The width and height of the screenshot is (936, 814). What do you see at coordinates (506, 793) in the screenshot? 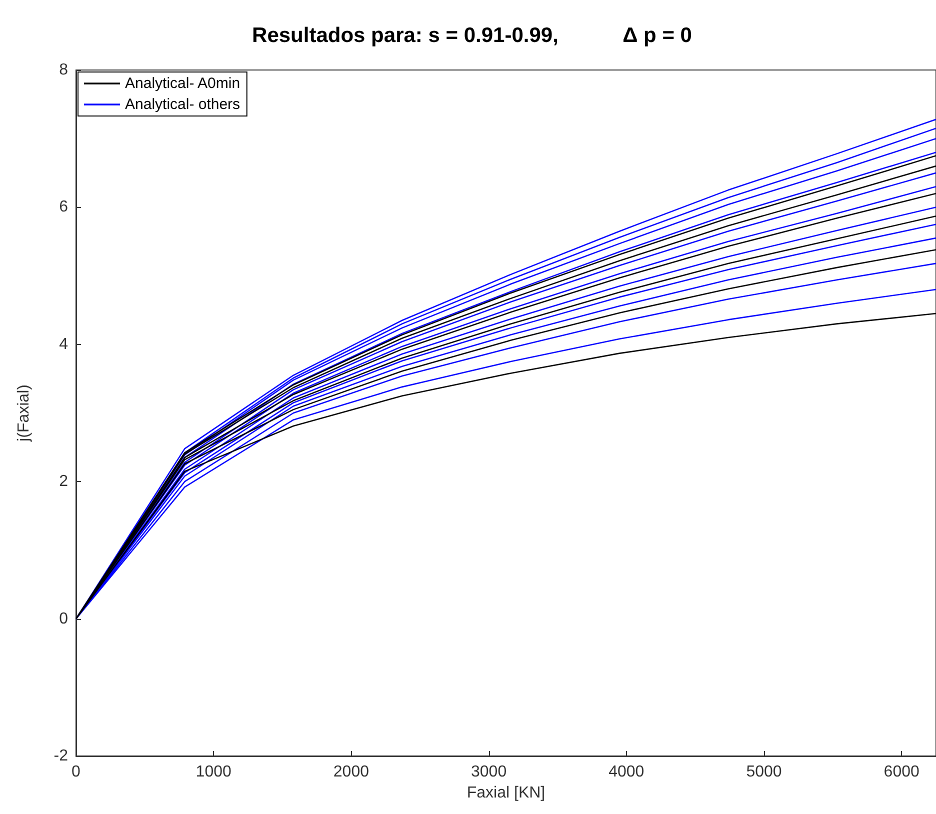
I see `x-axis-title: Faxial [KN]` at bounding box center [506, 793].